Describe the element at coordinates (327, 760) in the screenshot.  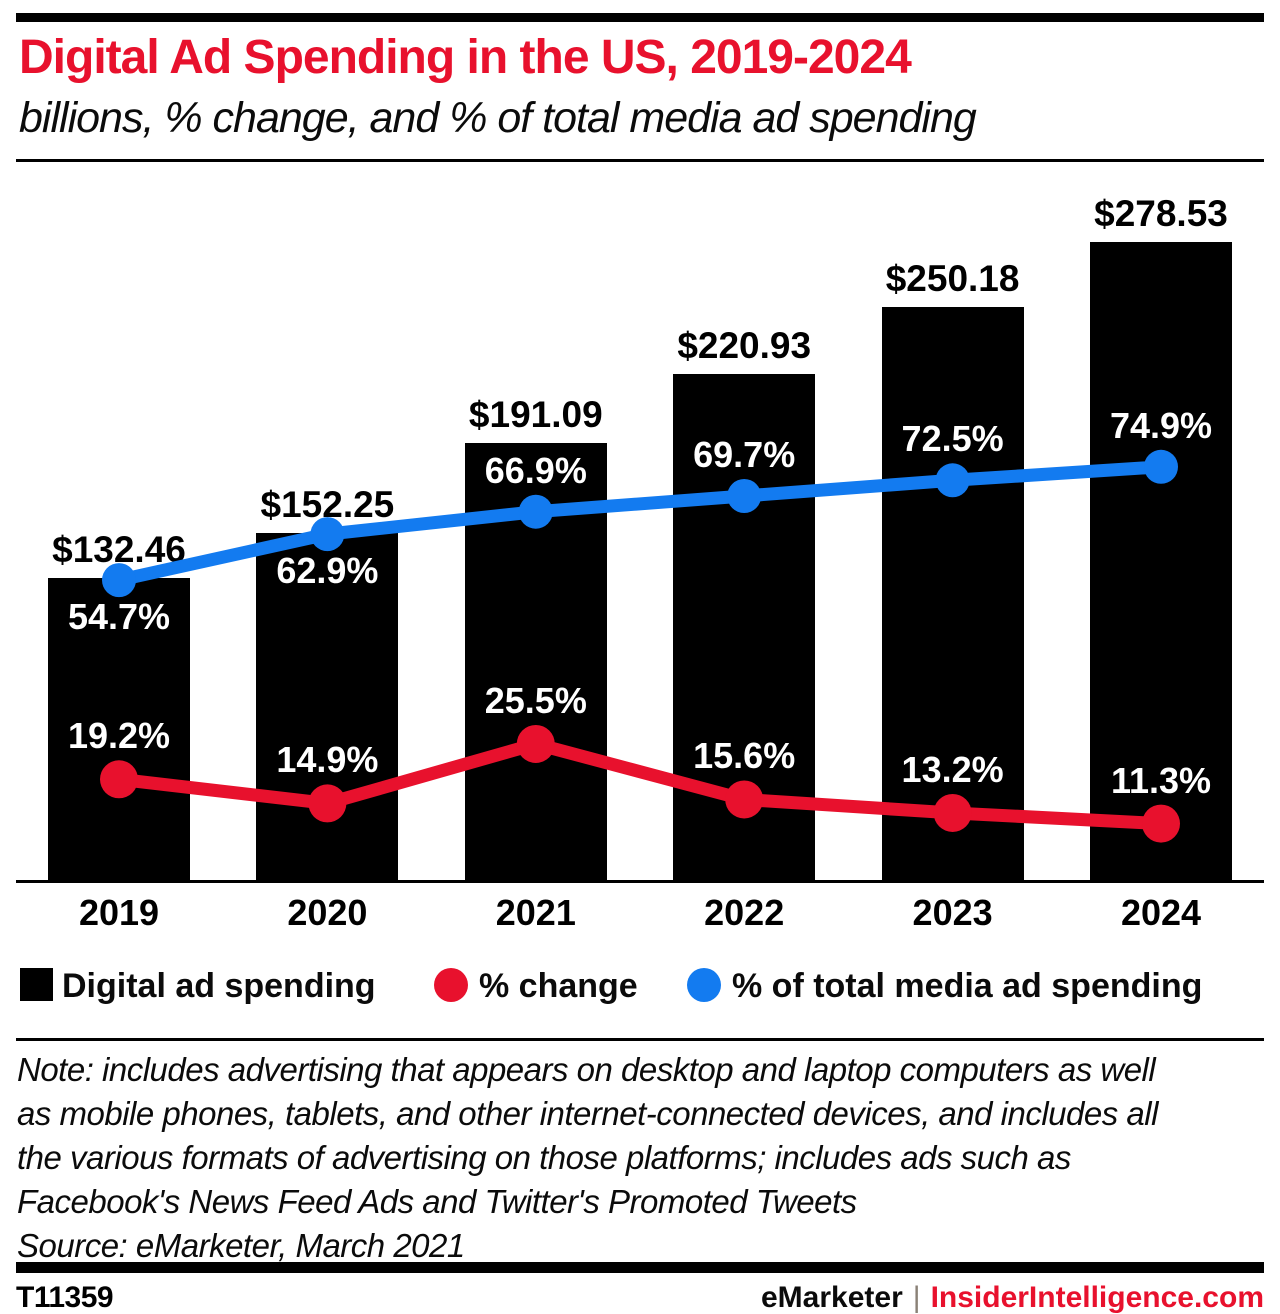
I see `label-change-2020: 14.9%` at that location.